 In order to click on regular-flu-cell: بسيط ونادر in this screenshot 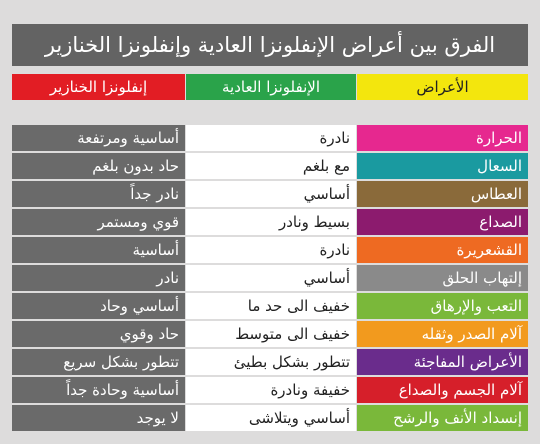, I will do `click(271, 222)`.